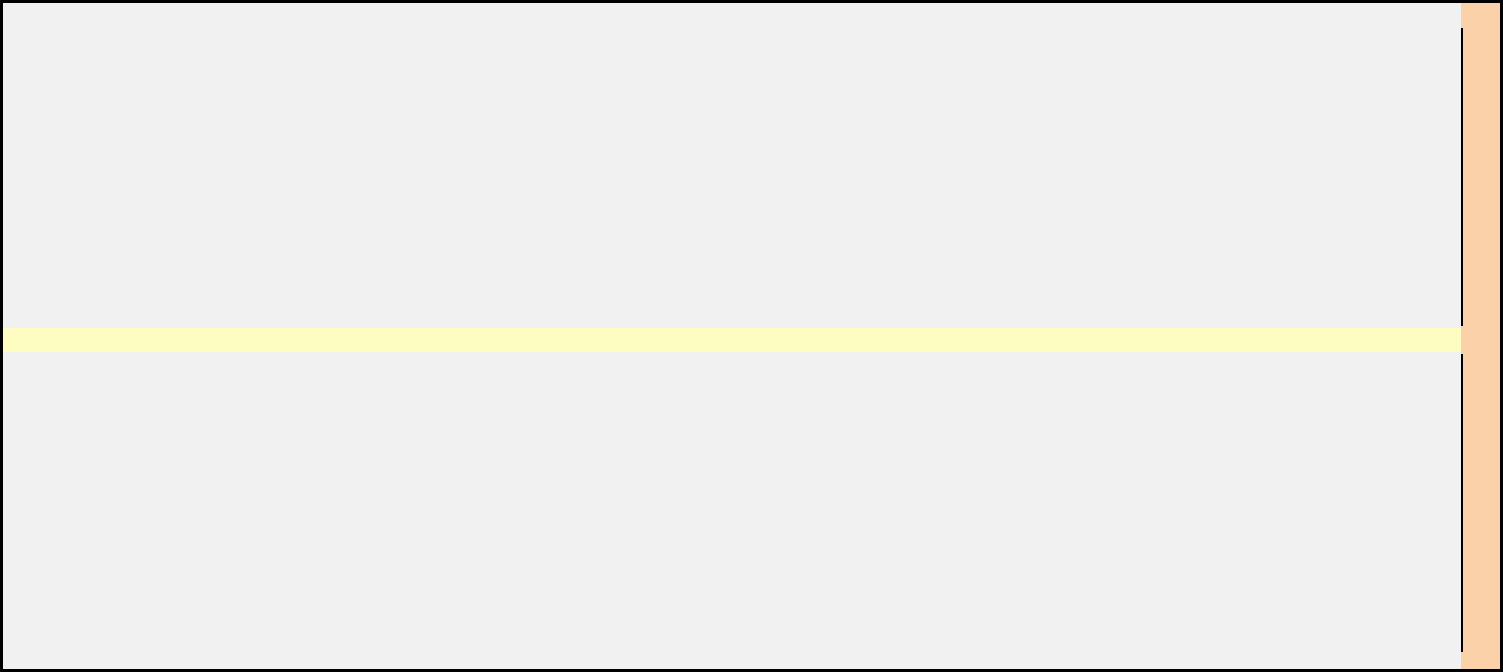 The height and width of the screenshot is (672, 1503). Describe the element at coordinates (1462, 503) in the screenshot. I see `lcp-panel-right-border` at that location.